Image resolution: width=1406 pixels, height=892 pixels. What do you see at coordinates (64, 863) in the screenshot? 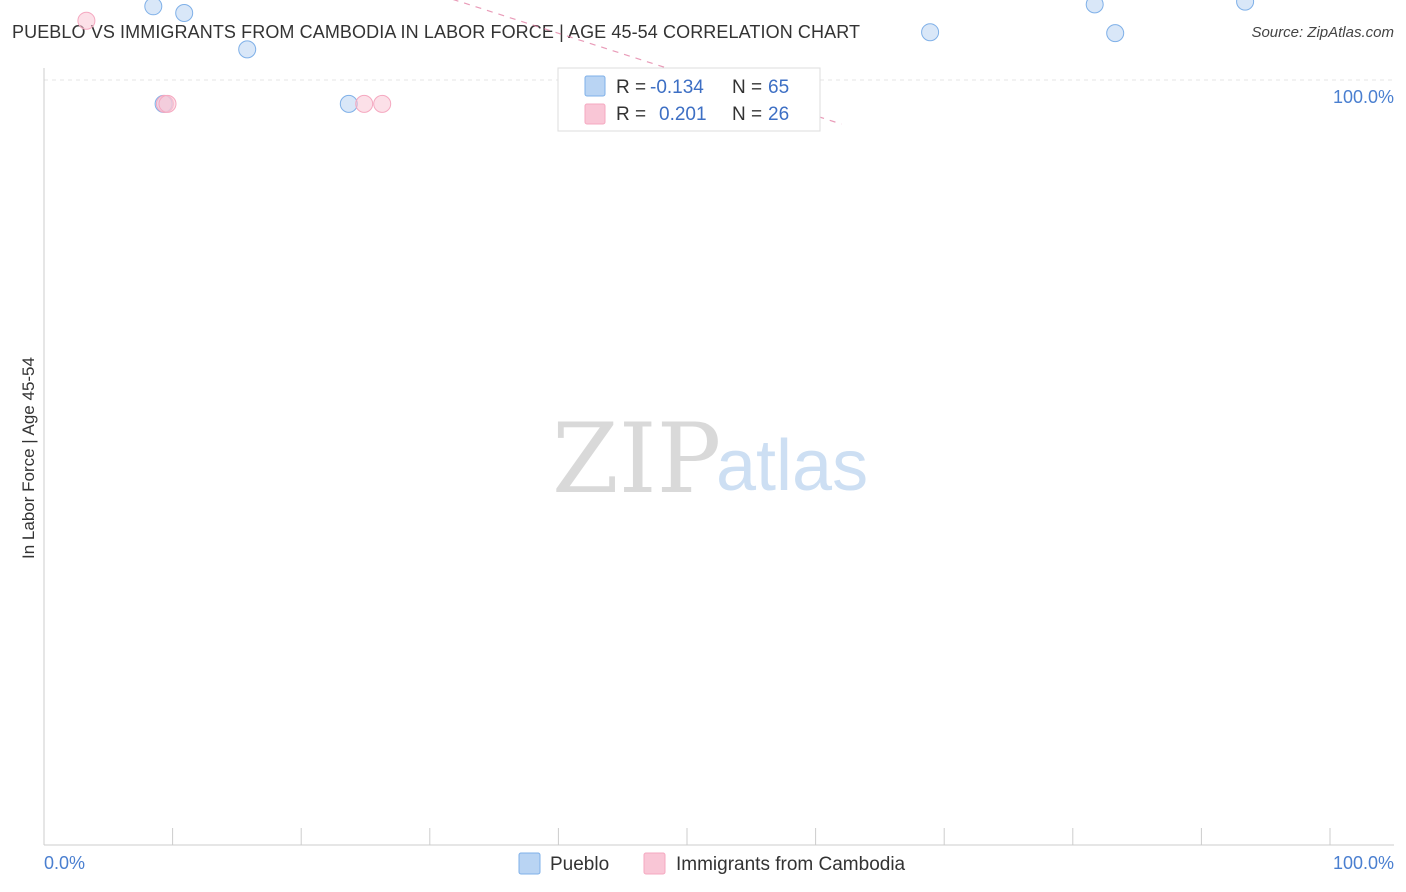
I see `x-tick-label-min: 0.0%` at bounding box center [64, 863].